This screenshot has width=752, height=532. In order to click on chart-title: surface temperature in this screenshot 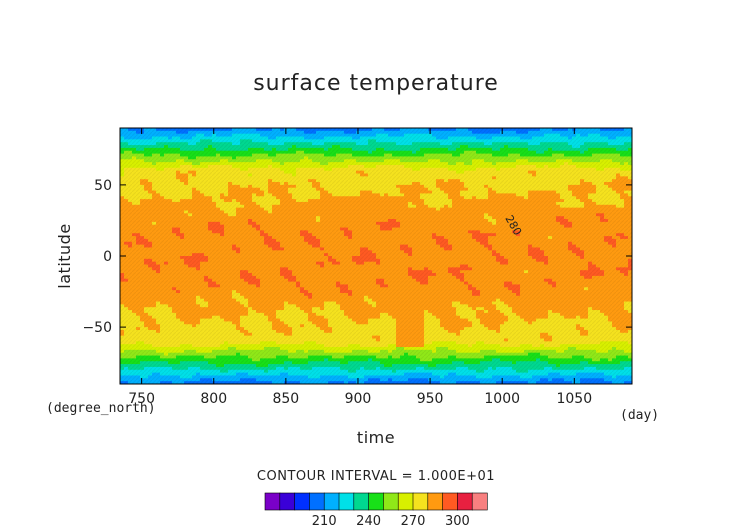, I will do `click(376, 83)`.